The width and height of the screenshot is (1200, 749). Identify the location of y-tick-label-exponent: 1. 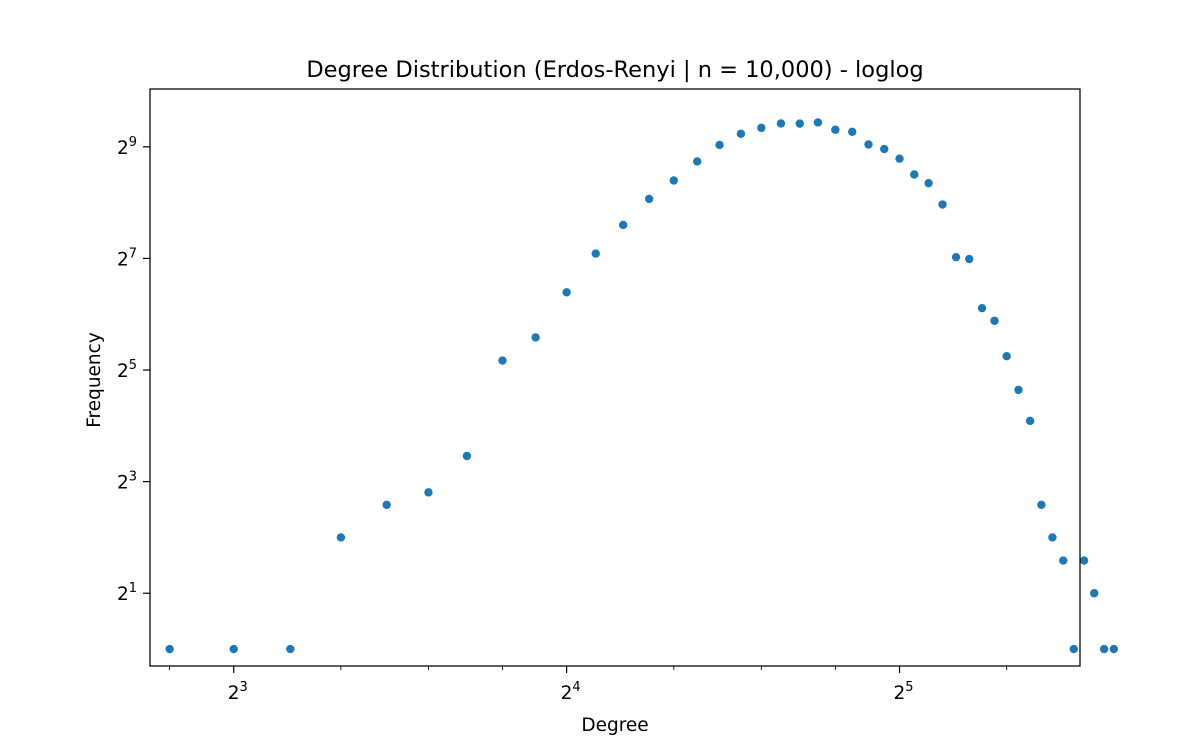
(133, 588).